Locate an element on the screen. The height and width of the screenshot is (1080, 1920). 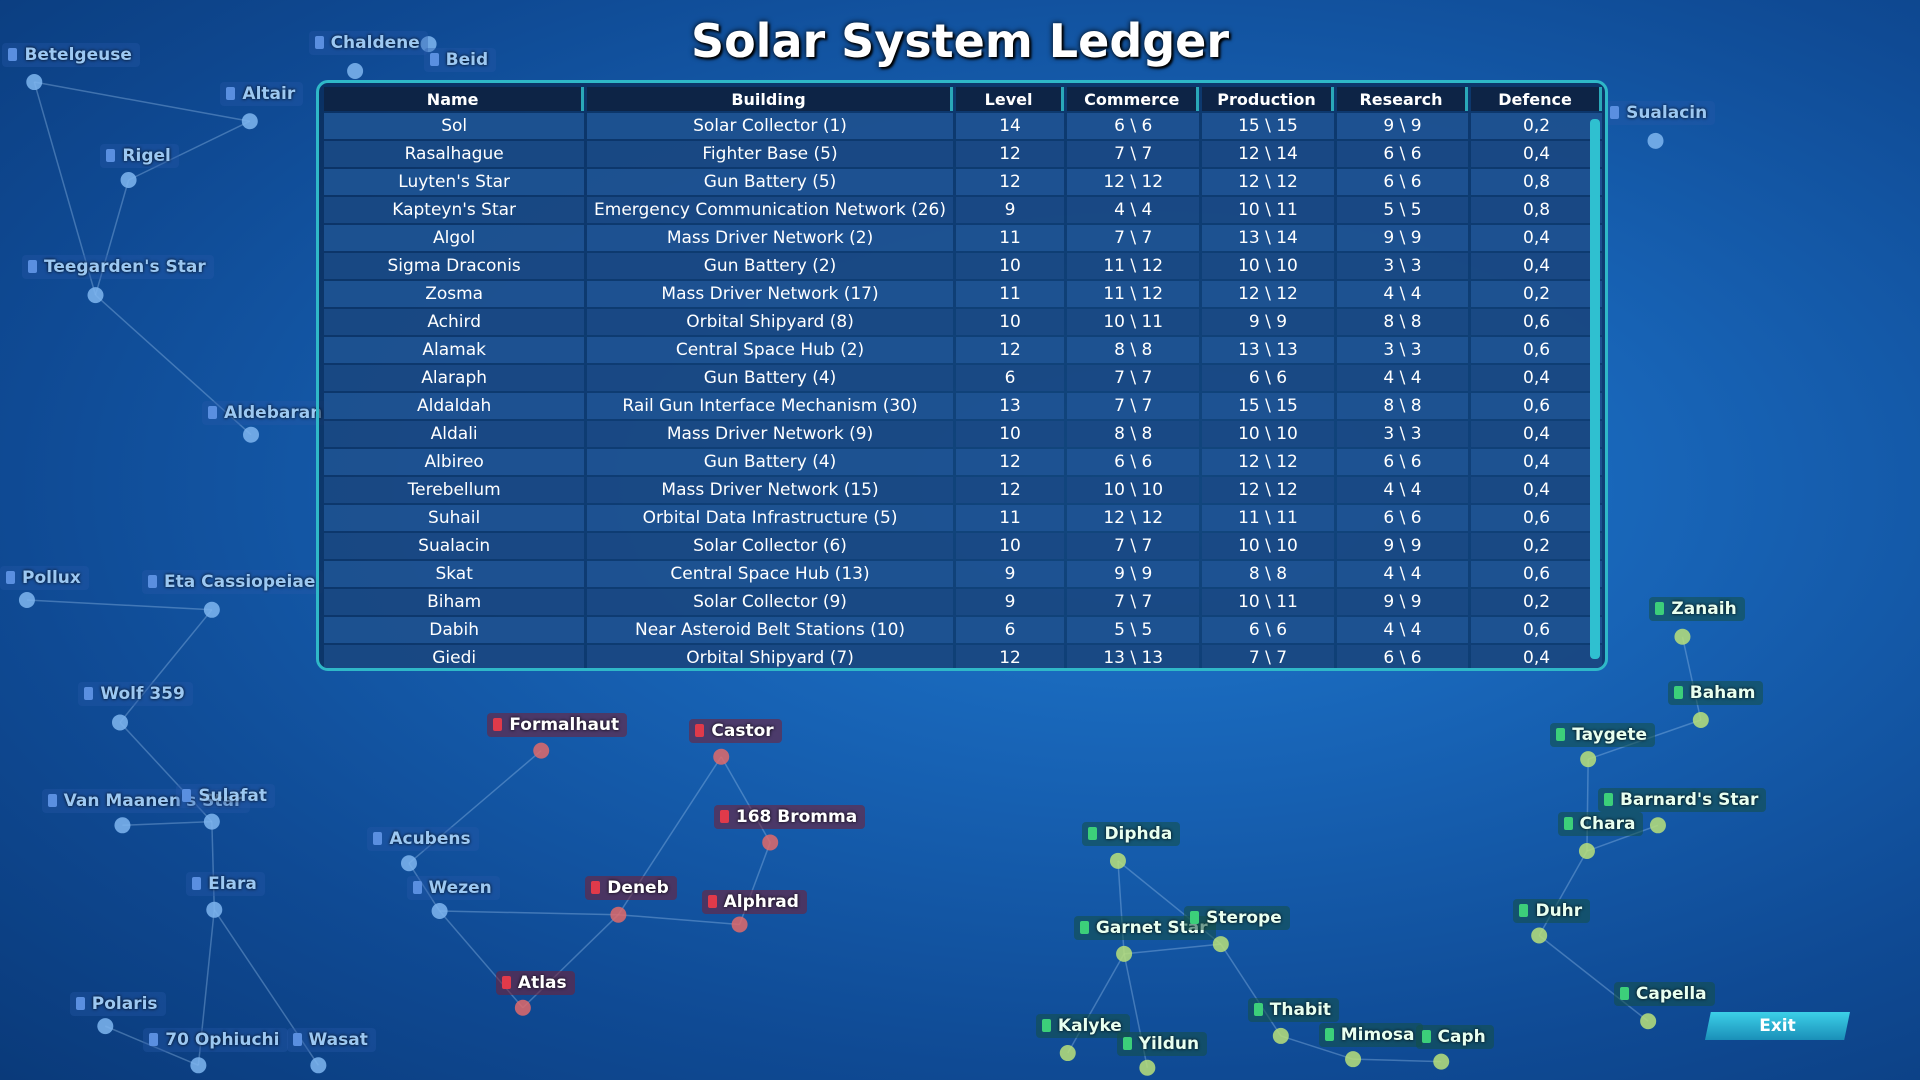
ledger-cell: Near Asteroid Belt Stations (10) is located at coordinates (770, 630).